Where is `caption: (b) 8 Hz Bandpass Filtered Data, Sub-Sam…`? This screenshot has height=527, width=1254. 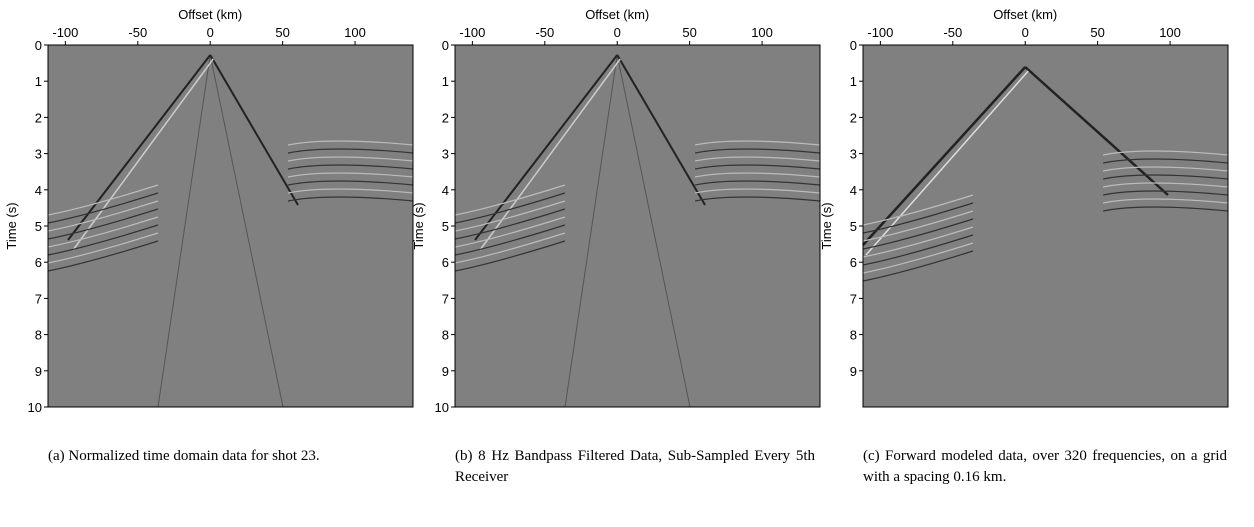
caption: (b) 8 Hz Bandpass Filtered Data, Sub-Sam… is located at coordinates (635, 466).